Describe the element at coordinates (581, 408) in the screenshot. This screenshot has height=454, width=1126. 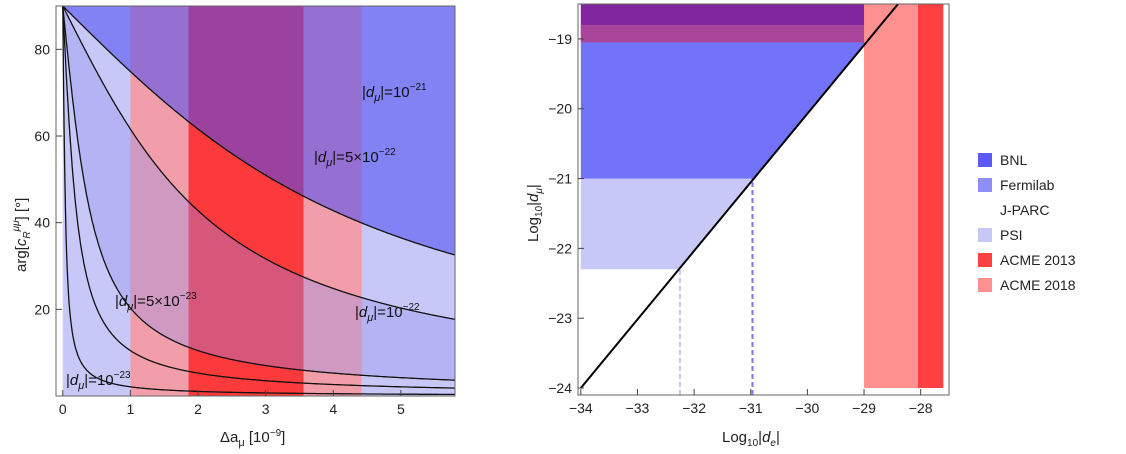
I see `right-xtick-label: −34` at that location.